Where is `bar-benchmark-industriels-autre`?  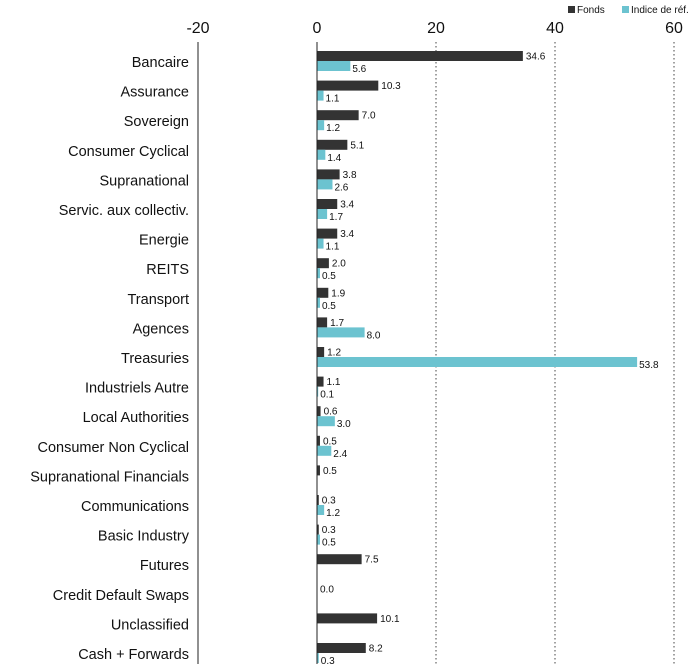
bar-benchmark-industriels-autre is located at coordinates (318, 391).